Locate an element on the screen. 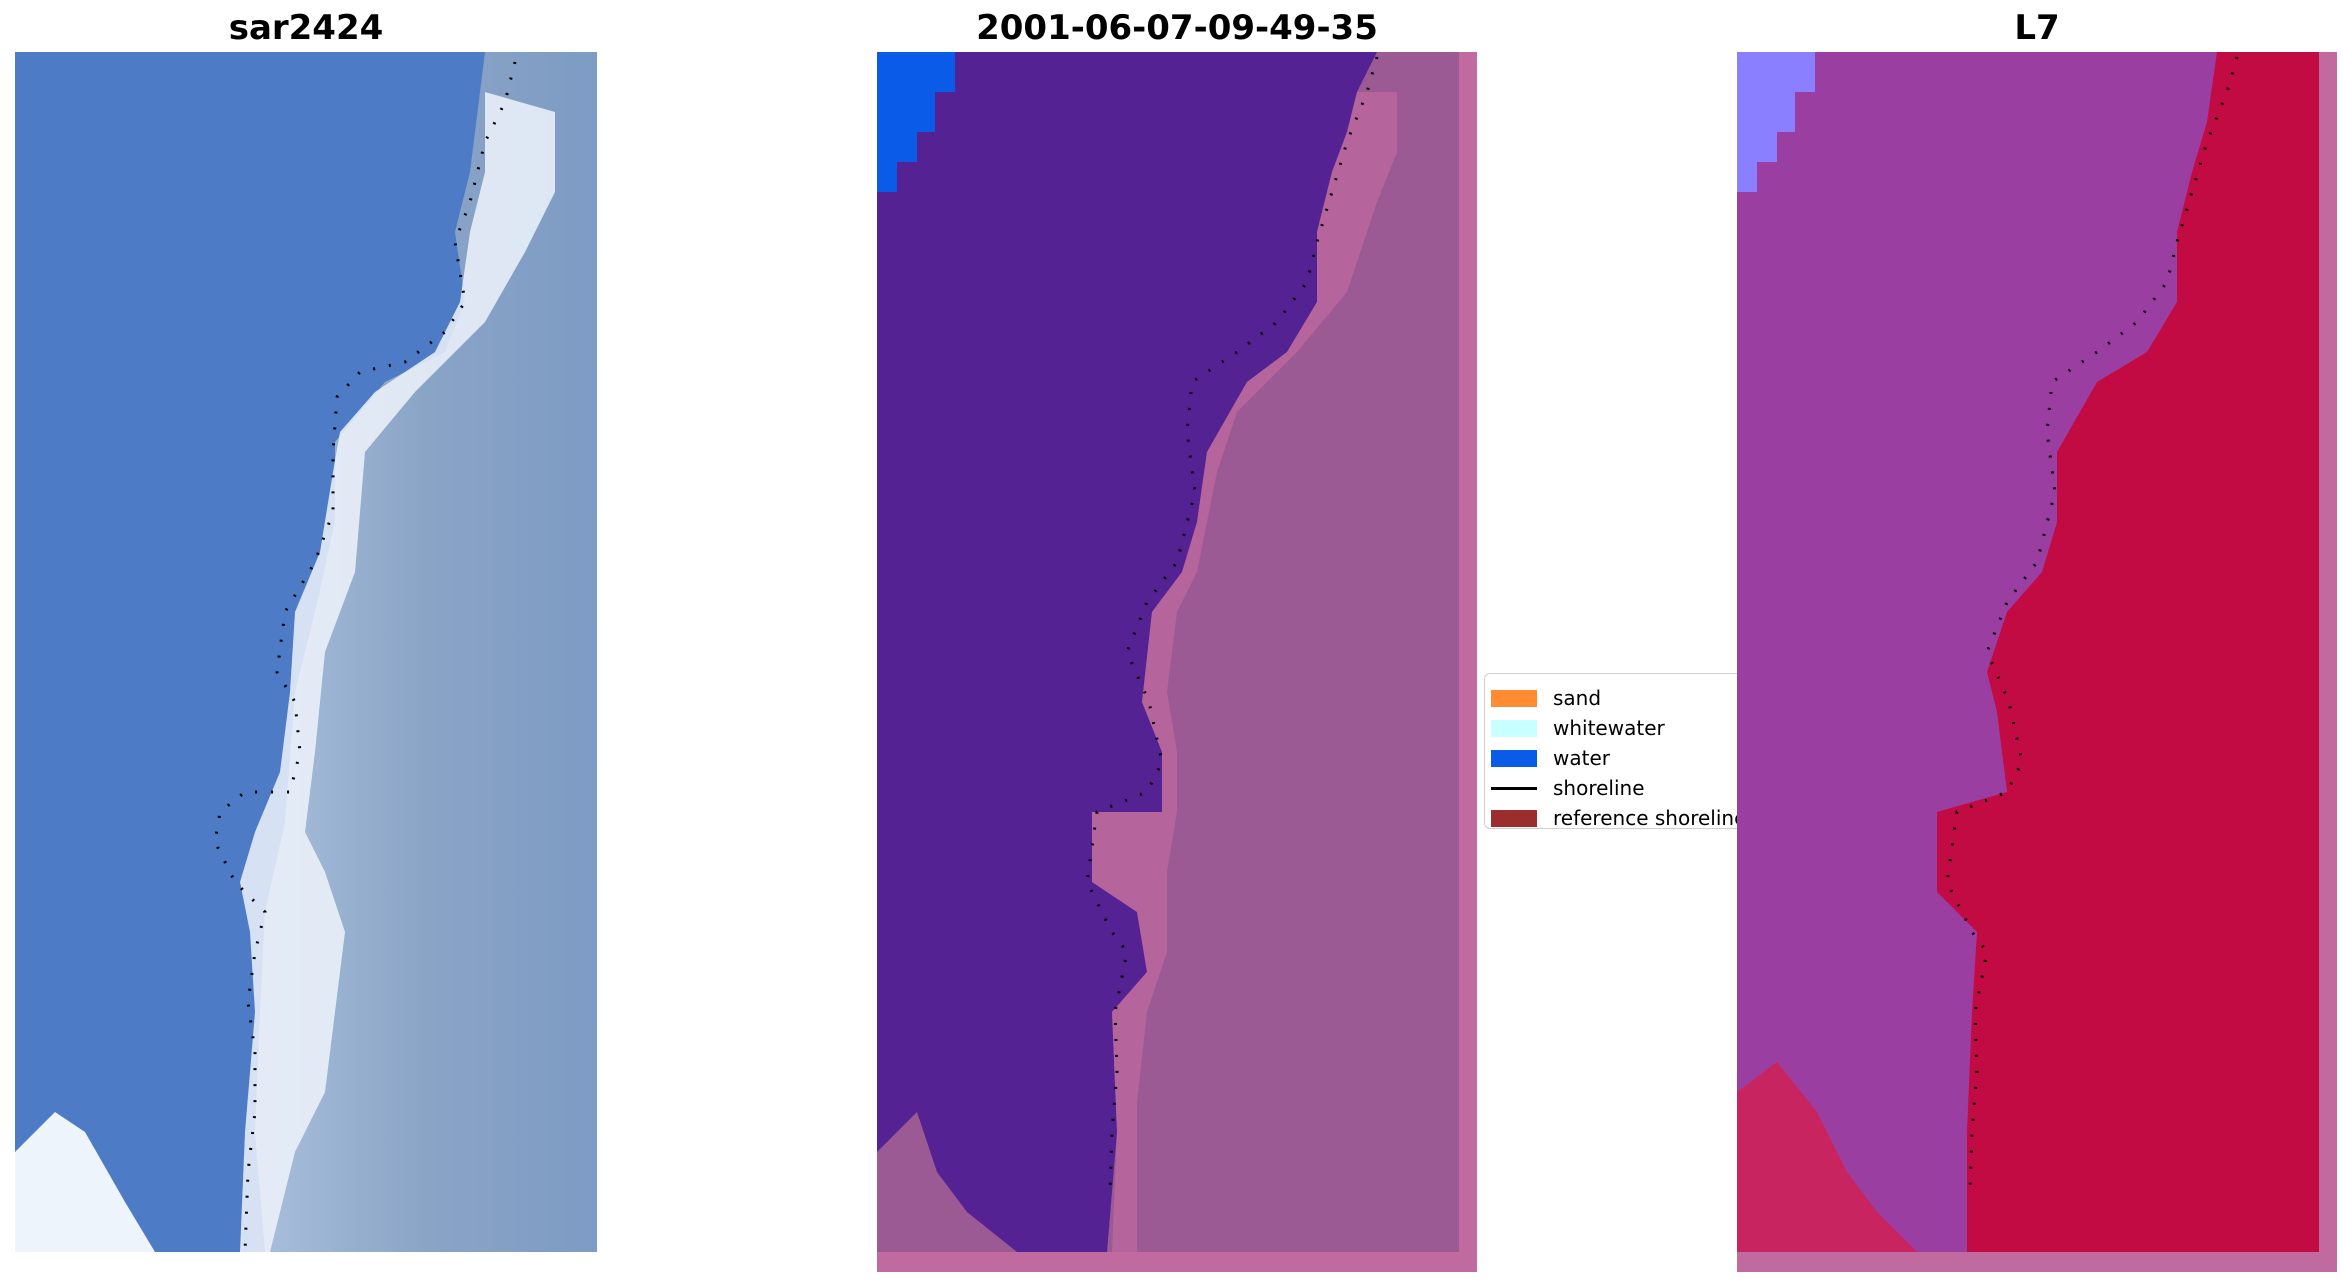 The image size is (2343, 1283). legend-label: water is located at coordinates (1581, 758).